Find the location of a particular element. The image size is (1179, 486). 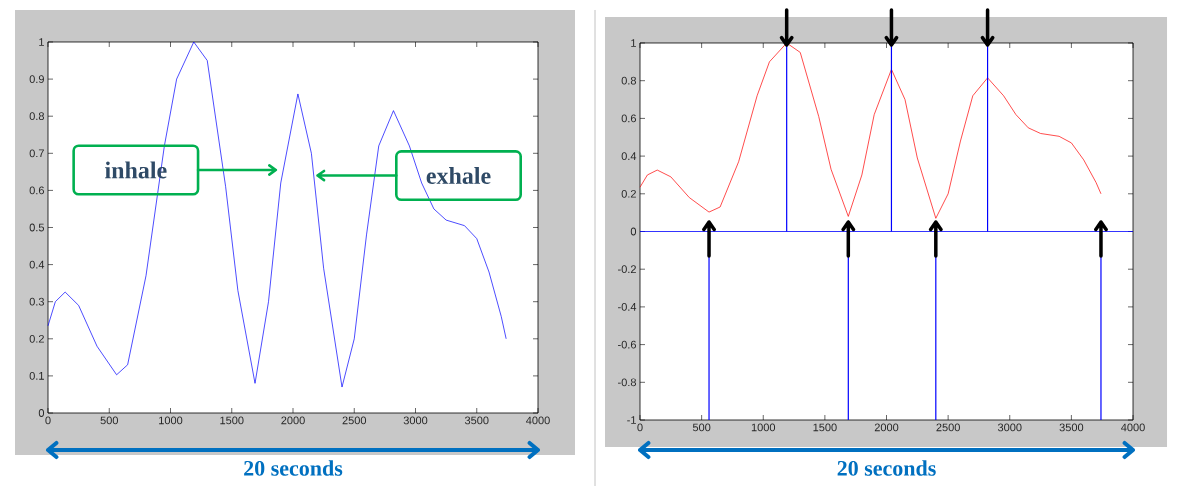

y-tick-label: 0.7 is located at coordinates (36, 153).